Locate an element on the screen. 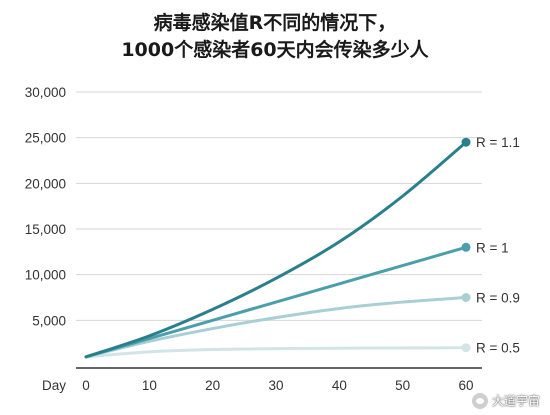  chart-title-line: 1000个感染者60天内会传染多少人 is located at coordinates (275, 50).